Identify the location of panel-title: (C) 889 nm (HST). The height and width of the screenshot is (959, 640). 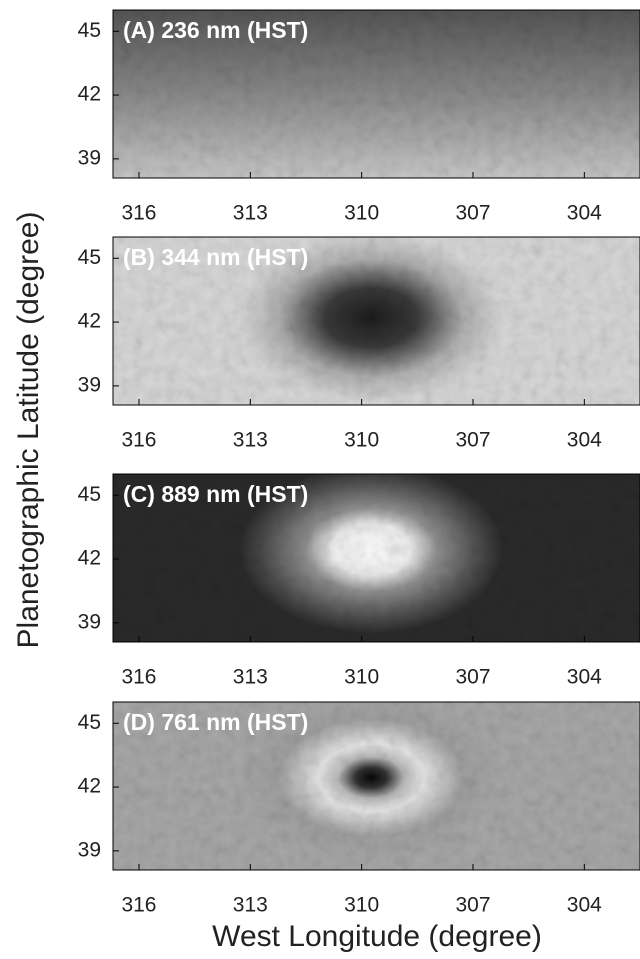
(215, 494).